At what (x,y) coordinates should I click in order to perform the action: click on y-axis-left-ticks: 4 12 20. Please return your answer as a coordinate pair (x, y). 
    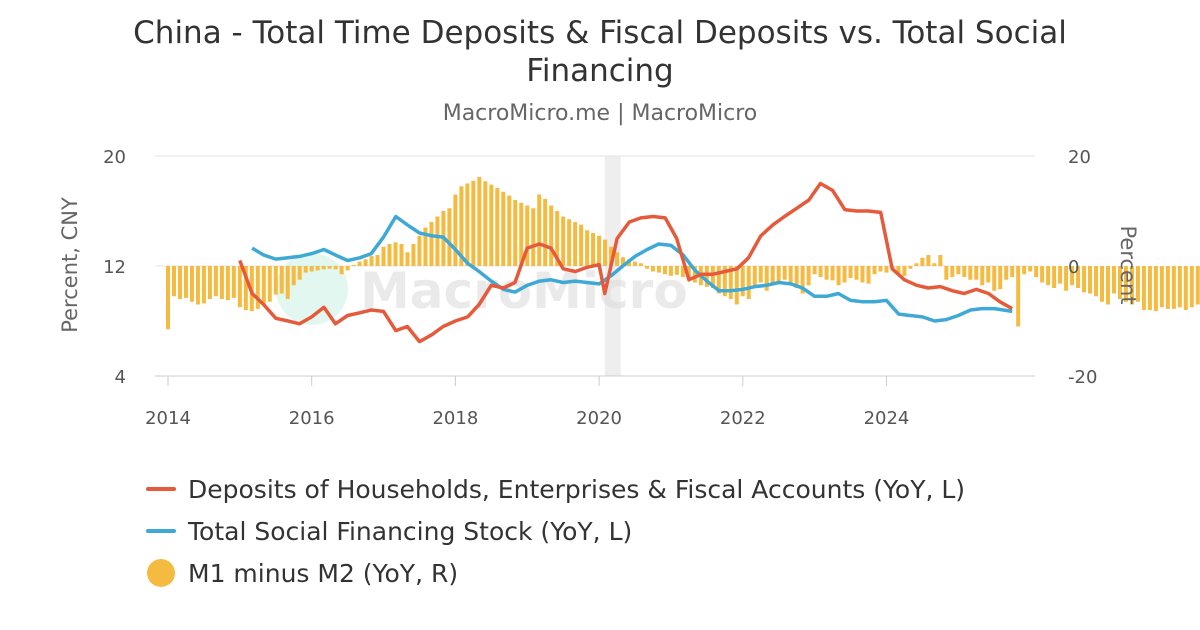
    Looking at the image, I should click on (114, 267).